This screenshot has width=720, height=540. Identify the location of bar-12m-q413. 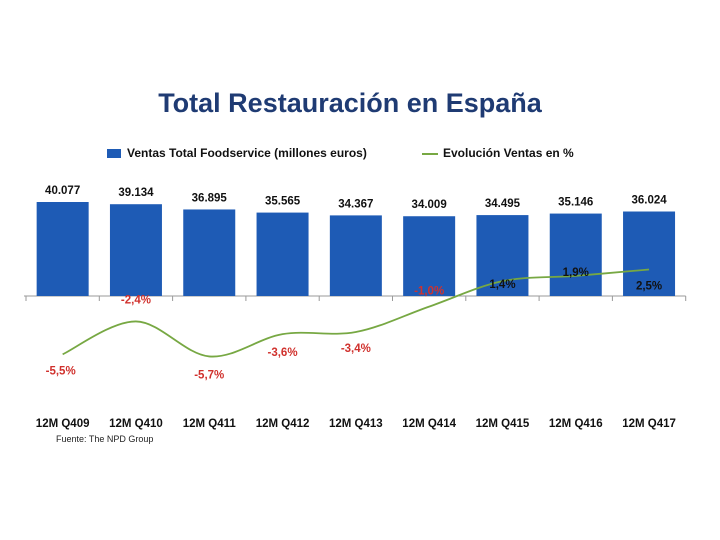
(355, 255).